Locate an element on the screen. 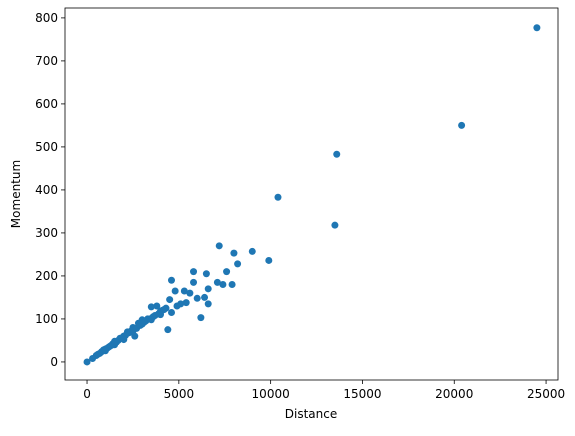 The height and width of the screenshot is (436, 575). x-tick-label: 5000 is located at coordinates (179, 394).